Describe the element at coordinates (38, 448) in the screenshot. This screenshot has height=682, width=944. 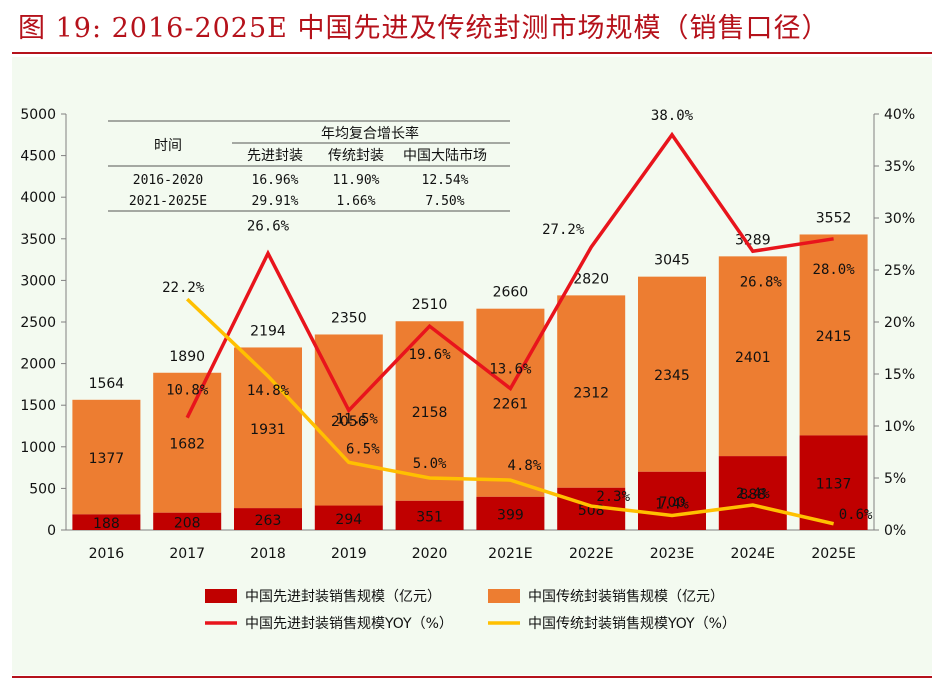
I see `y-left-tick-label: 1000` at that location.